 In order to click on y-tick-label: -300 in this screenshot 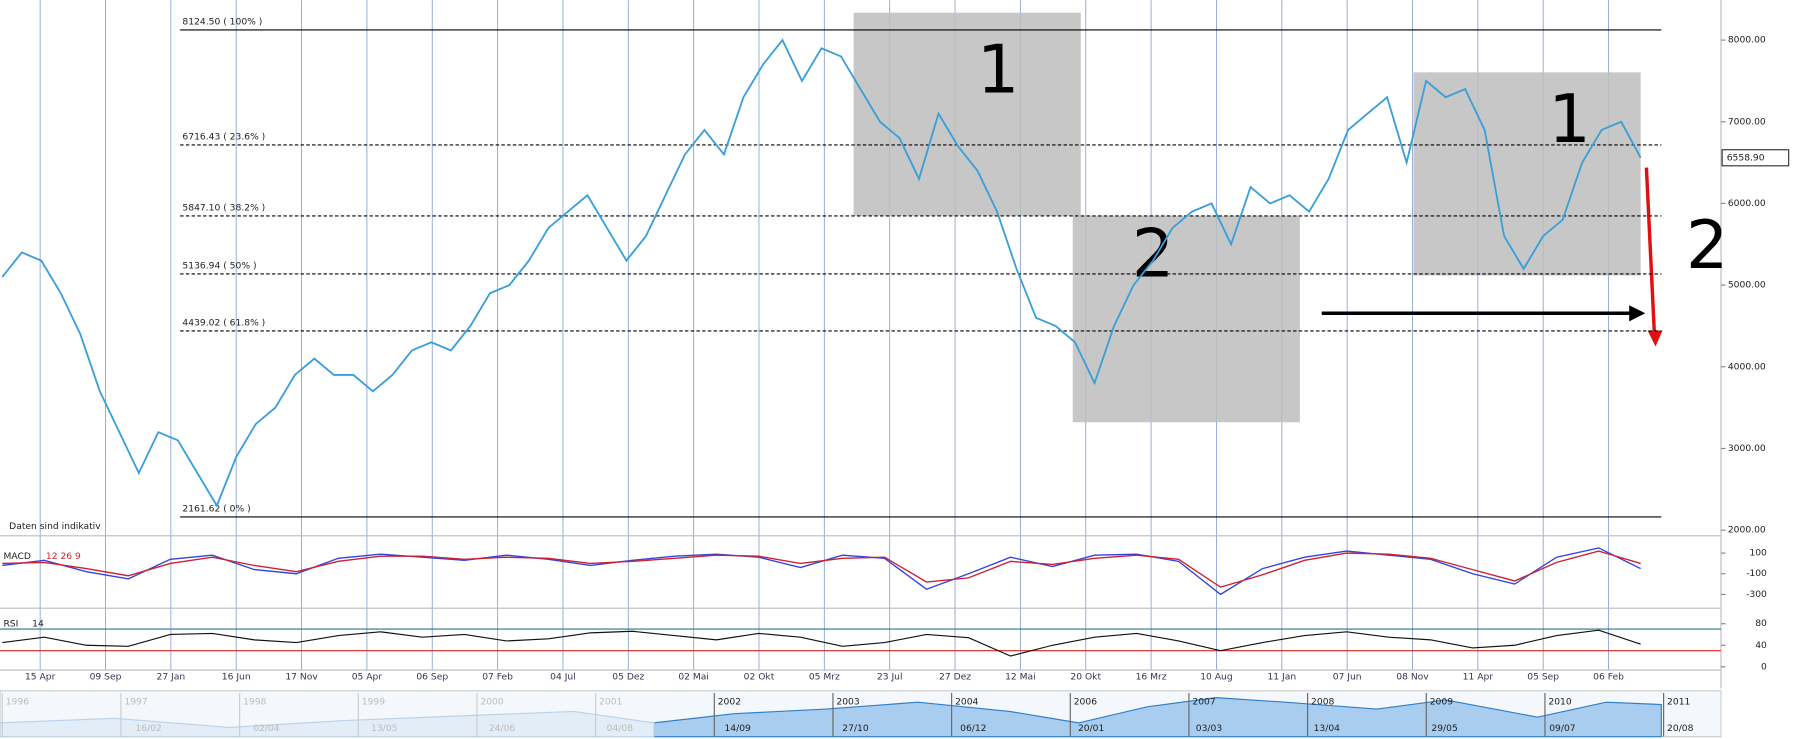, I will do `click(1756, 594)`.